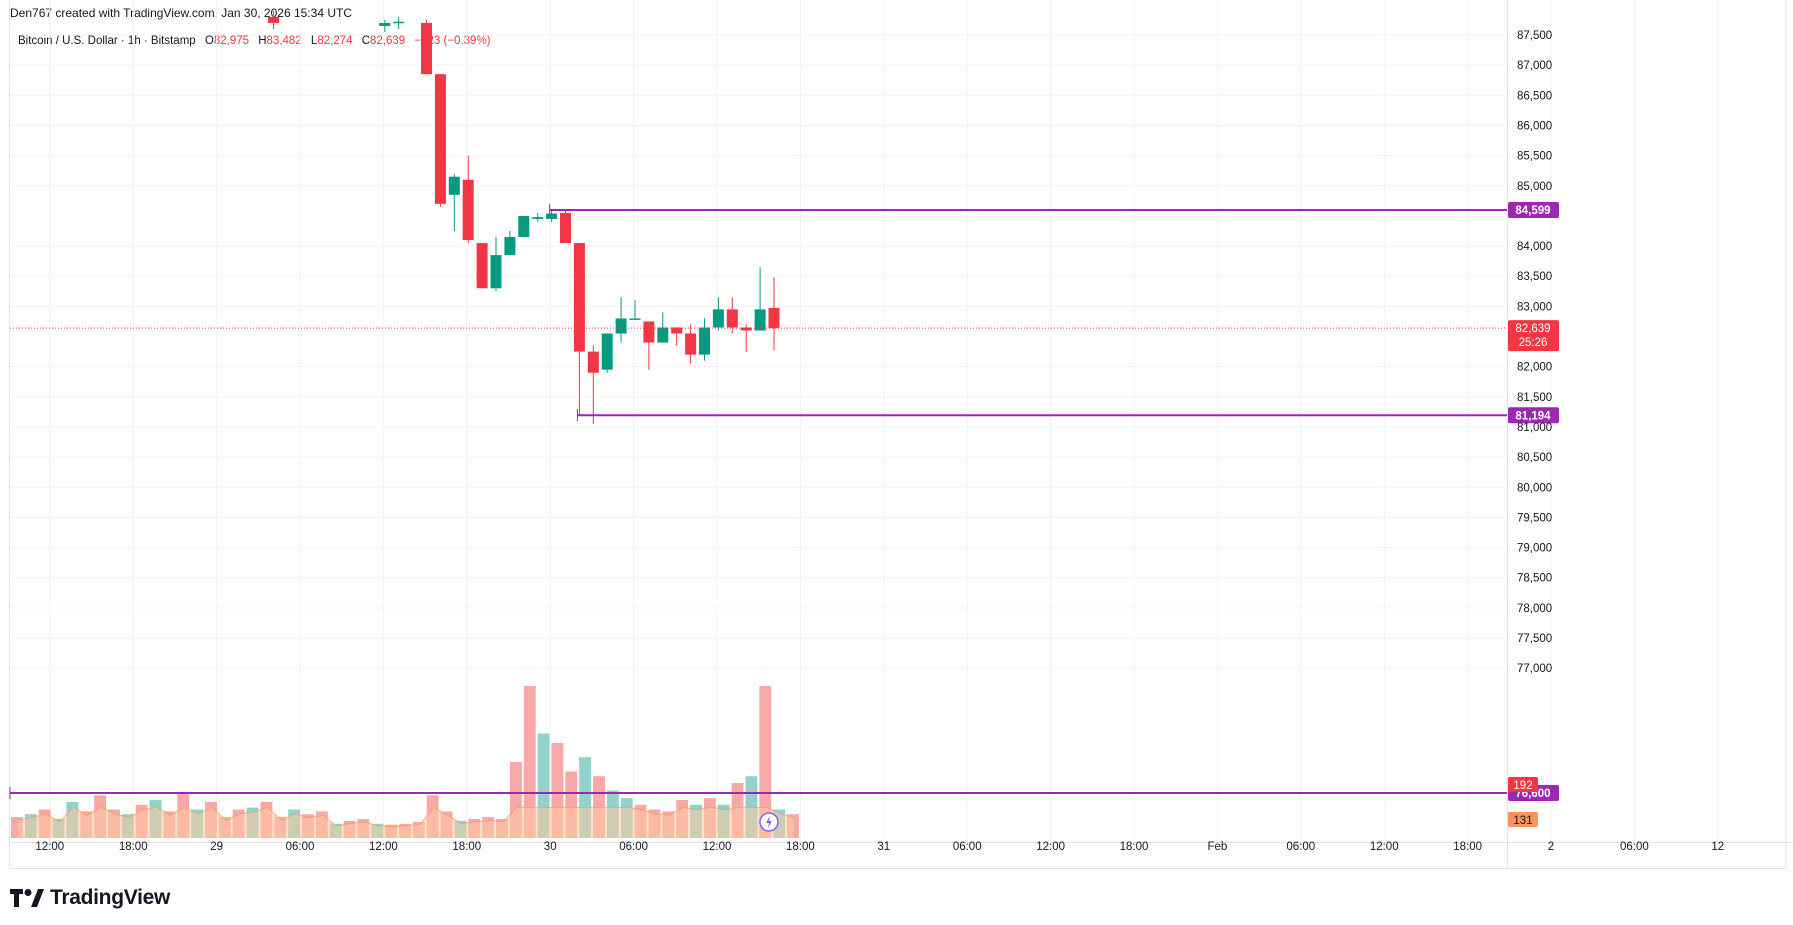 This screenshot has width=1793, height=925. What do you see at coordinates (1534, 277) in the screenshot?
I see `price-tick-label: 83,500` at bounding box center [1534, 277].